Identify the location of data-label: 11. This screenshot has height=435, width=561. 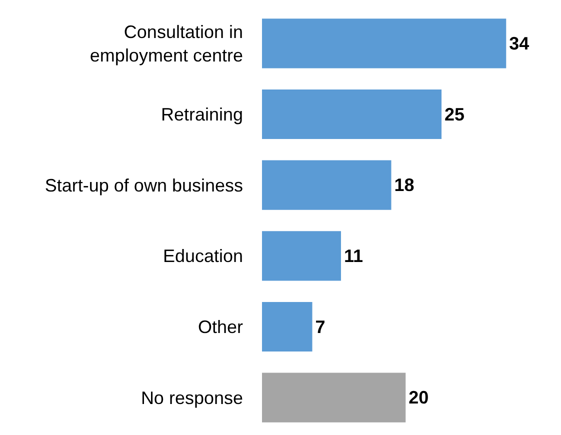
(354, 256).